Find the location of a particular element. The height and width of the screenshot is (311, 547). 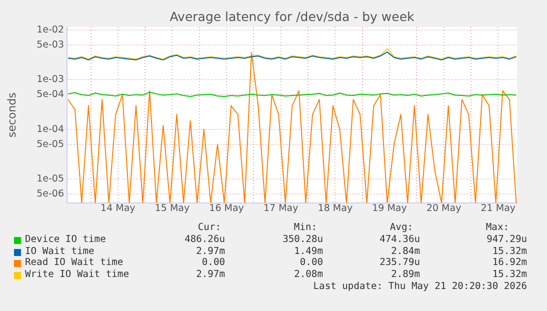

x-tick-label: 21 May is located at coordinates (498, 208).